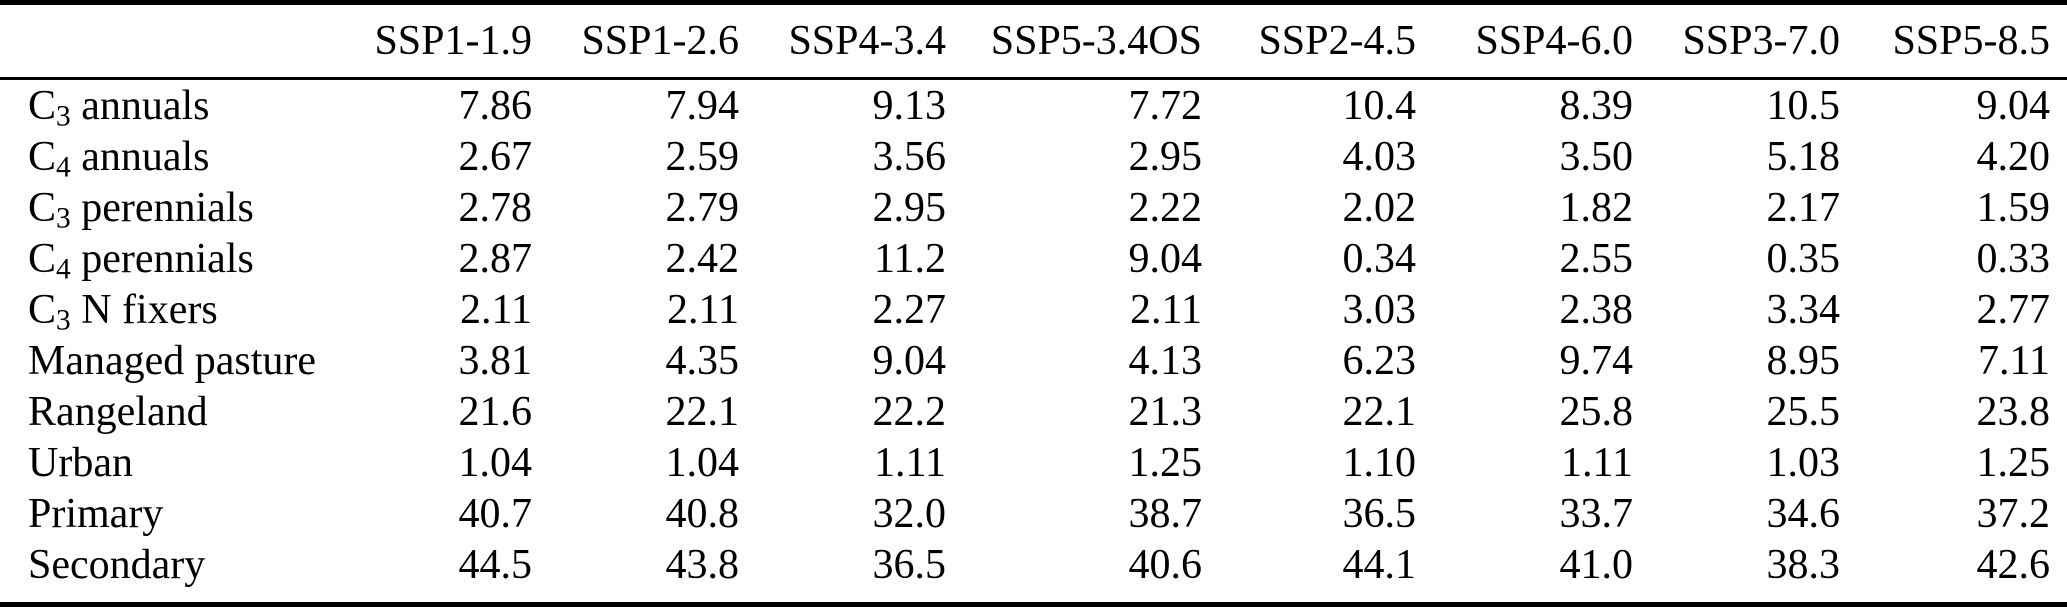 This screenshot has height=613, width=2067. What do you see at coordinates (1033, 462) in the screenshot?
I see `table-row: Urban 1.04 1.04 1.11 1.25 1.10 1.11 1.03 1.25` at bounding box center [1033, 462].